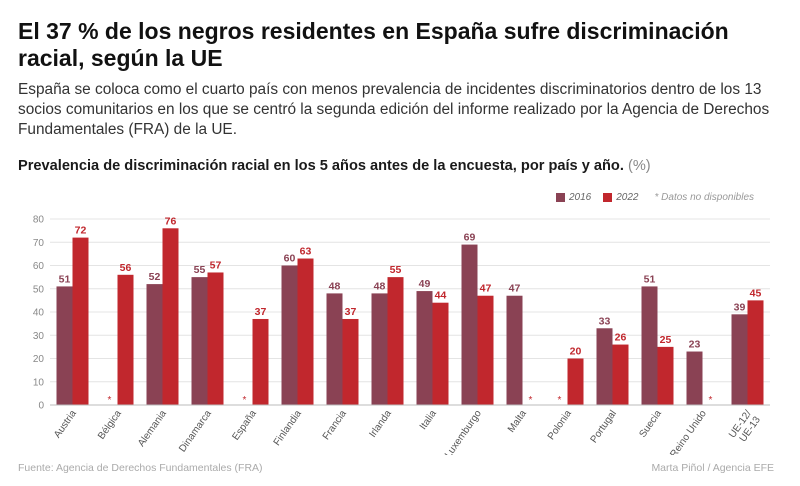  What do you see at coordinates (517, 421) in the screenshot?
I see `x-tick-label: Malta` at bounding box center [517, 421].